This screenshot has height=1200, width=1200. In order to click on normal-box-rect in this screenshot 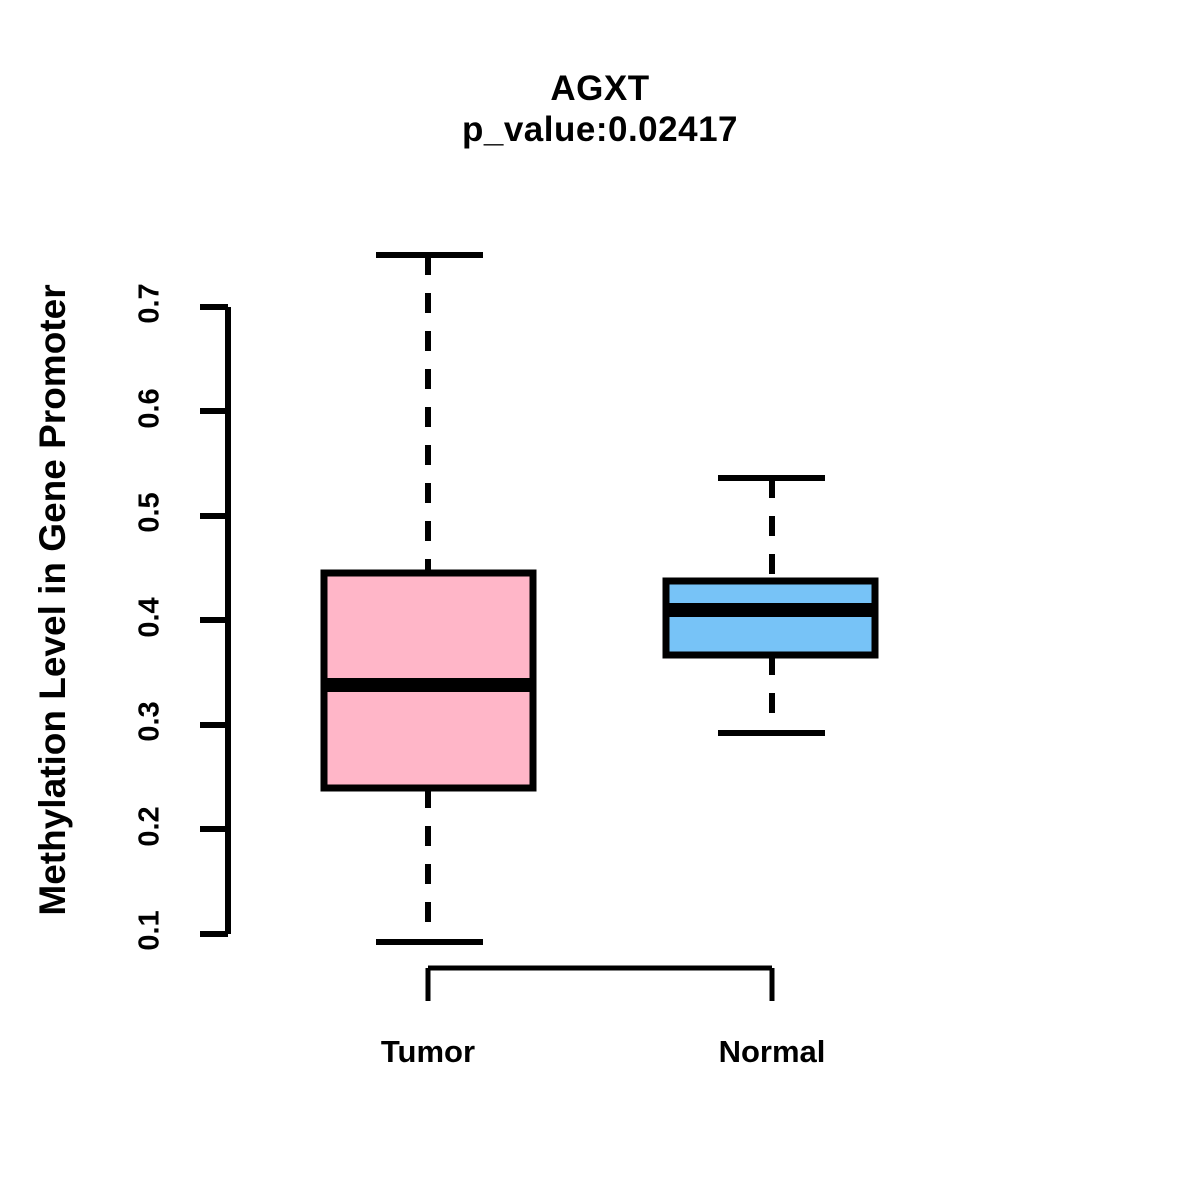, I will do `click(770, 618)`.